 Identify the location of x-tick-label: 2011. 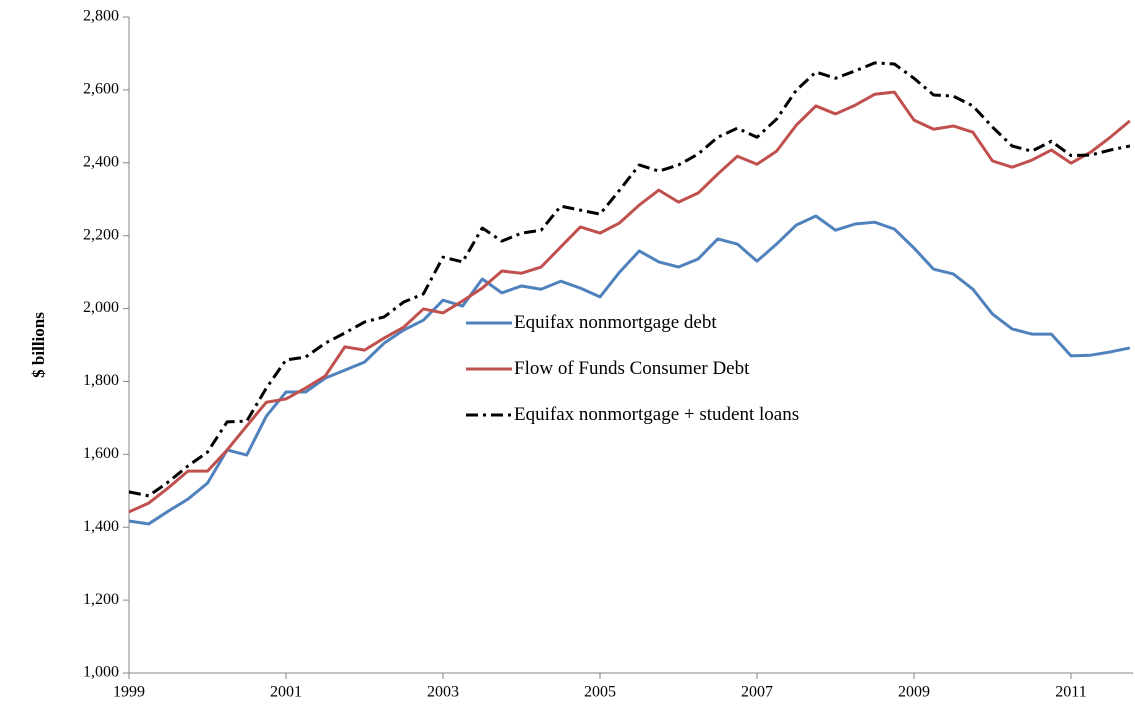
(1070, 692).